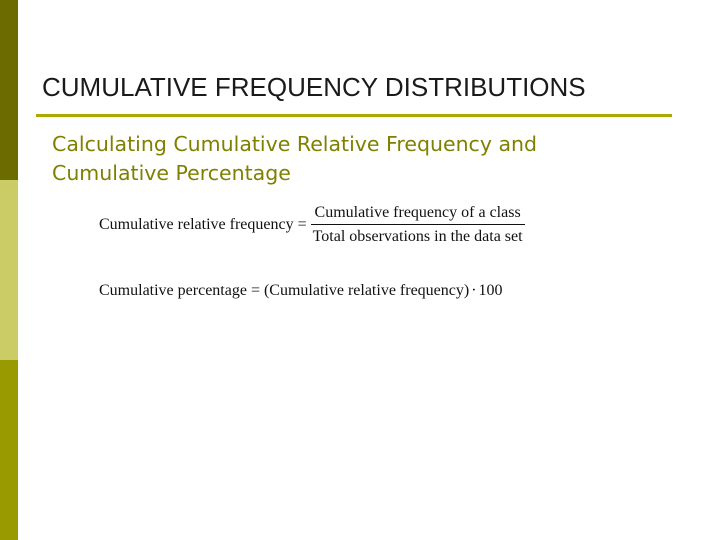  Describe the element at coordinates (171, 173) in the screenshot. I see `subtitle-line-2: Cumulative Percentage` at that location.